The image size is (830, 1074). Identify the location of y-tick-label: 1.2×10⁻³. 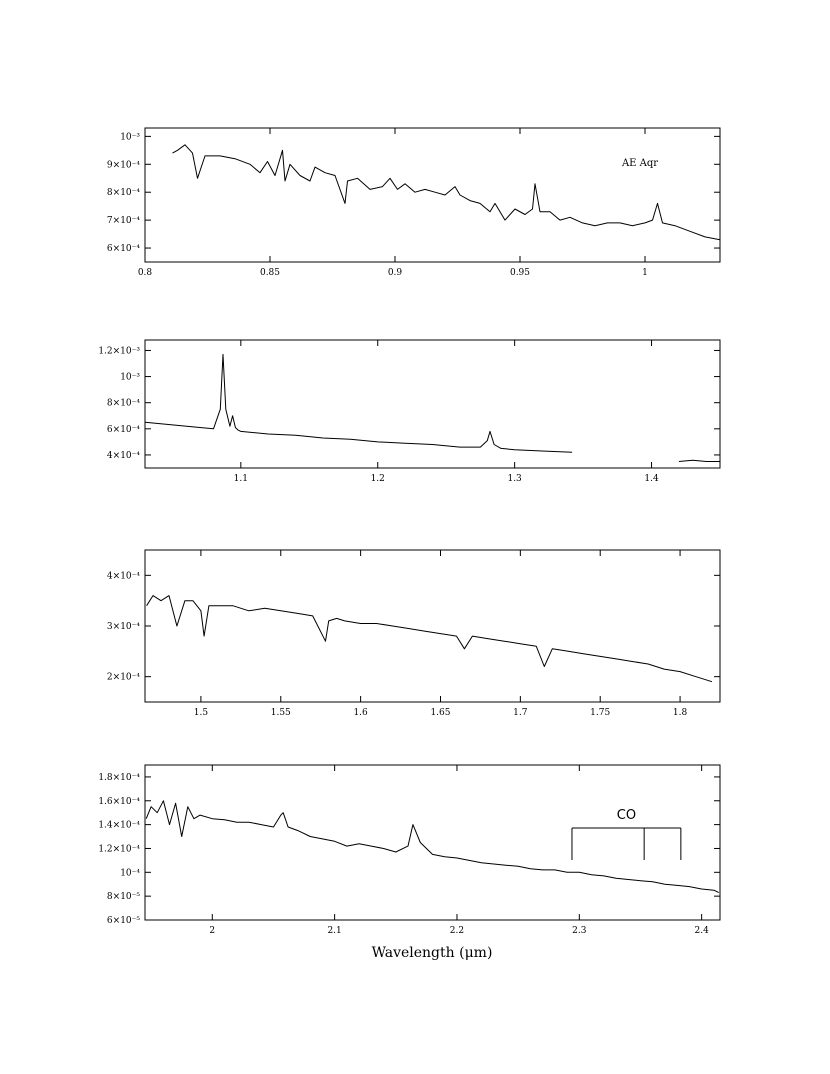
(119, 351).